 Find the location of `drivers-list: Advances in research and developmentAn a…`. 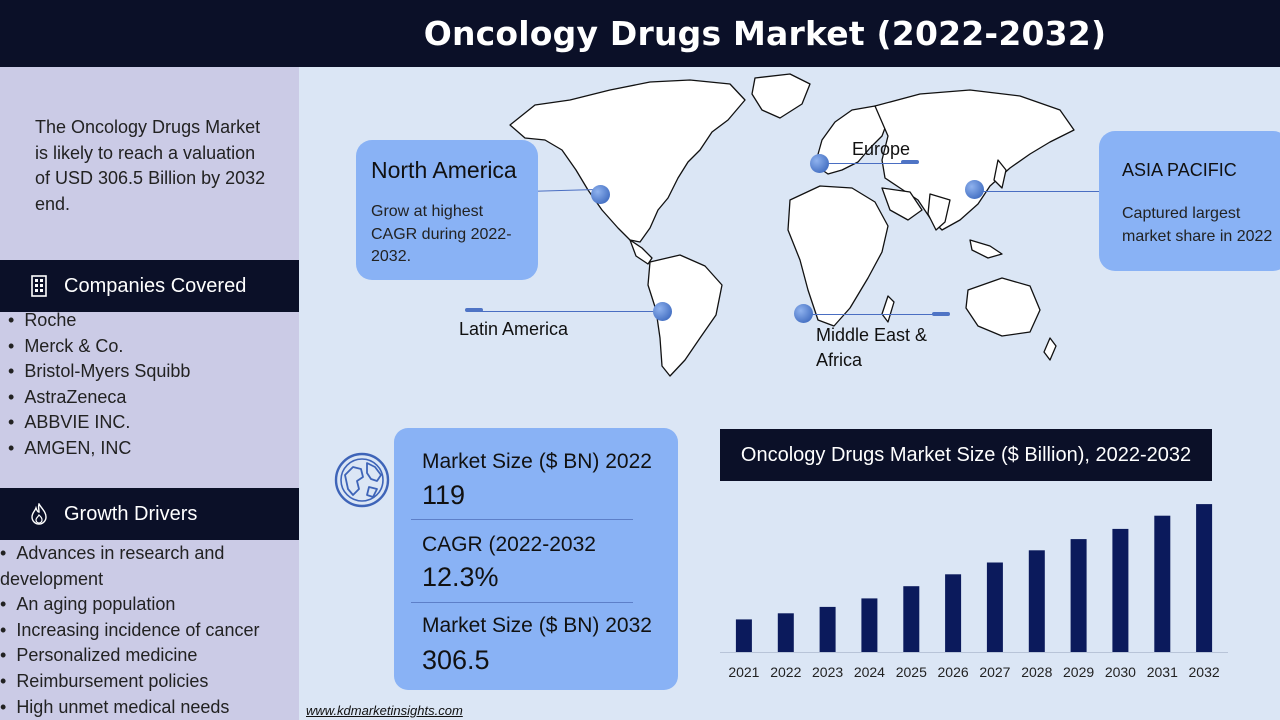

drivers-list: Advances in research and developmentAn a… is located at coordinates (145, 630).